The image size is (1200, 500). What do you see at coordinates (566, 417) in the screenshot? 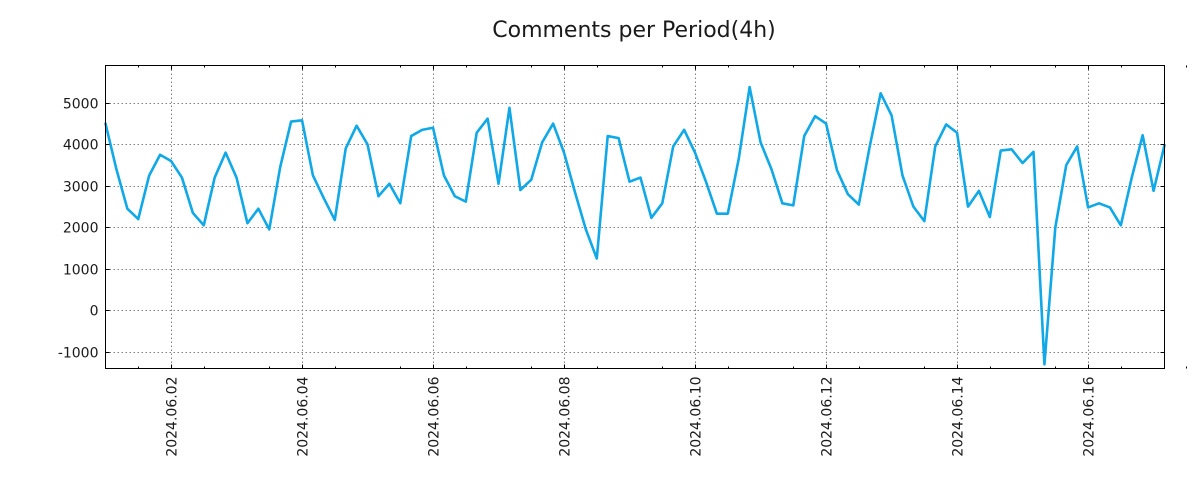
I see `x-tick-label: 2024.06.08` at bounding box center [566, 417].